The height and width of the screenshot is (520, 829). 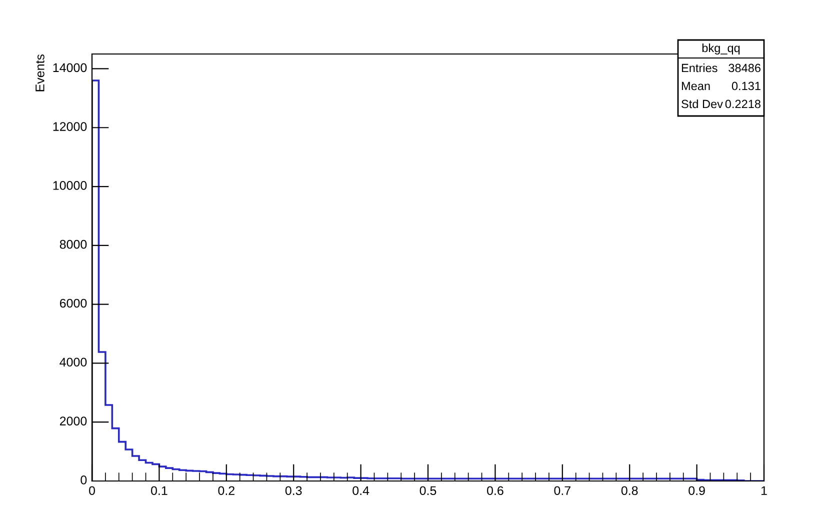 What do you see at coordinates (226, 491) in the screenshot?
I see `x-tick-label: 0.2` at bounding box center [226, 491].